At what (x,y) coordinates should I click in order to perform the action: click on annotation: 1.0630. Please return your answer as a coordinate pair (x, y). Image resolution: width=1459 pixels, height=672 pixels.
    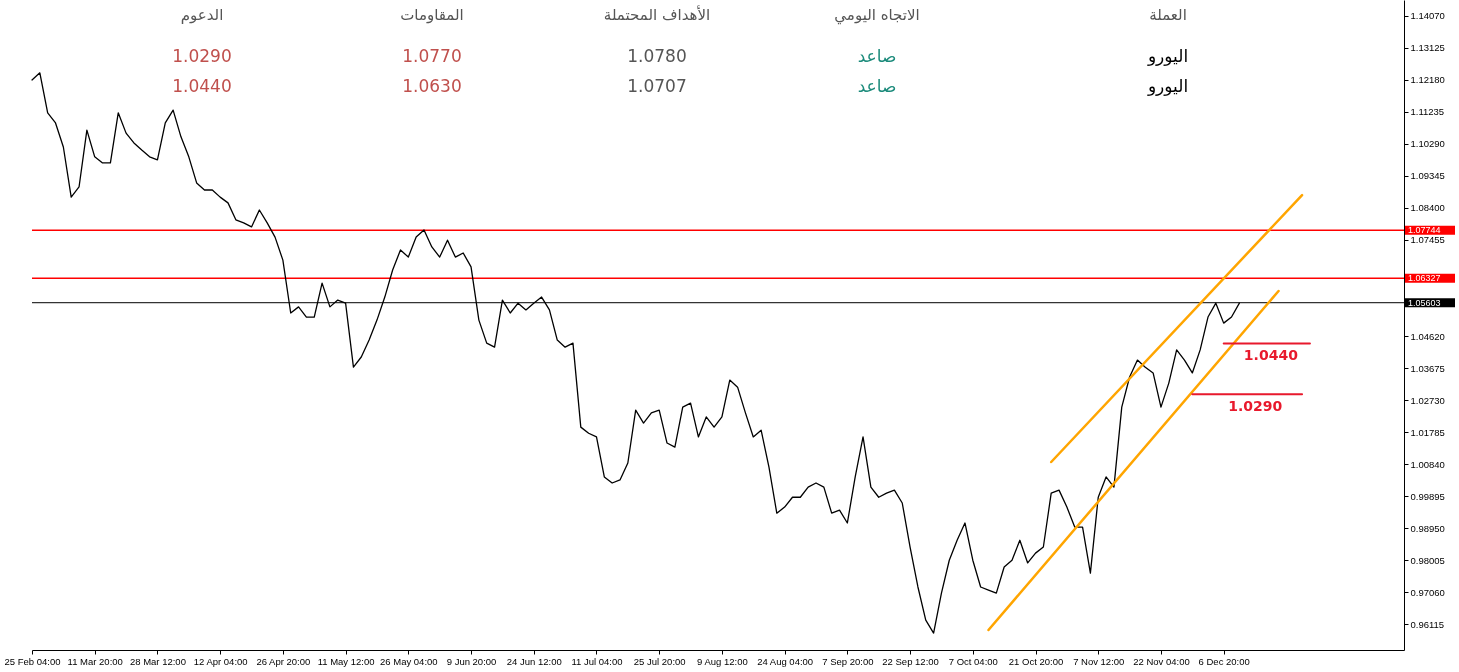
    Looking at the image, I should click on (432, 86).